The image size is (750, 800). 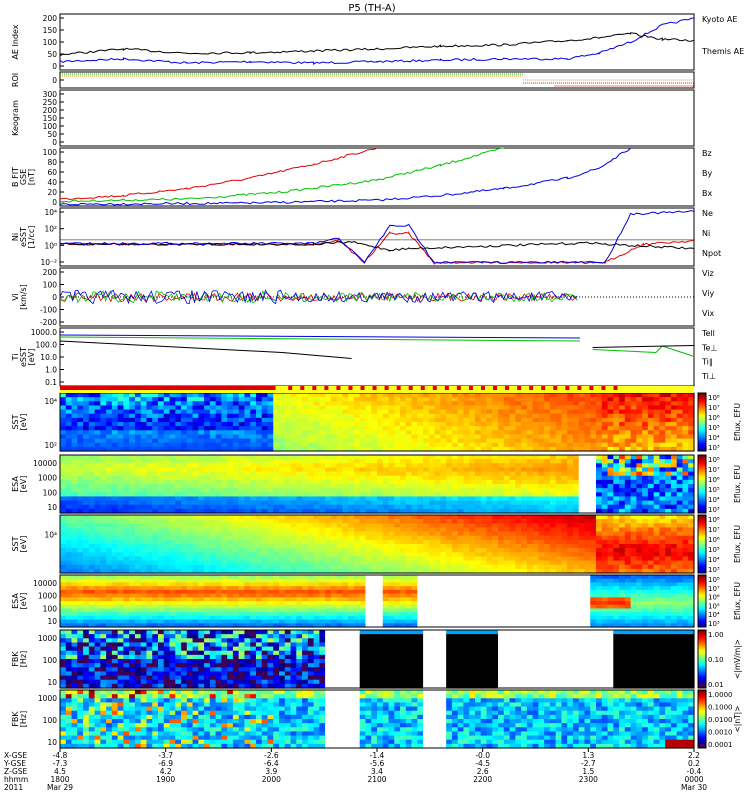 I want to click on bfit-ytick: 40, so click(x=52, y=182).